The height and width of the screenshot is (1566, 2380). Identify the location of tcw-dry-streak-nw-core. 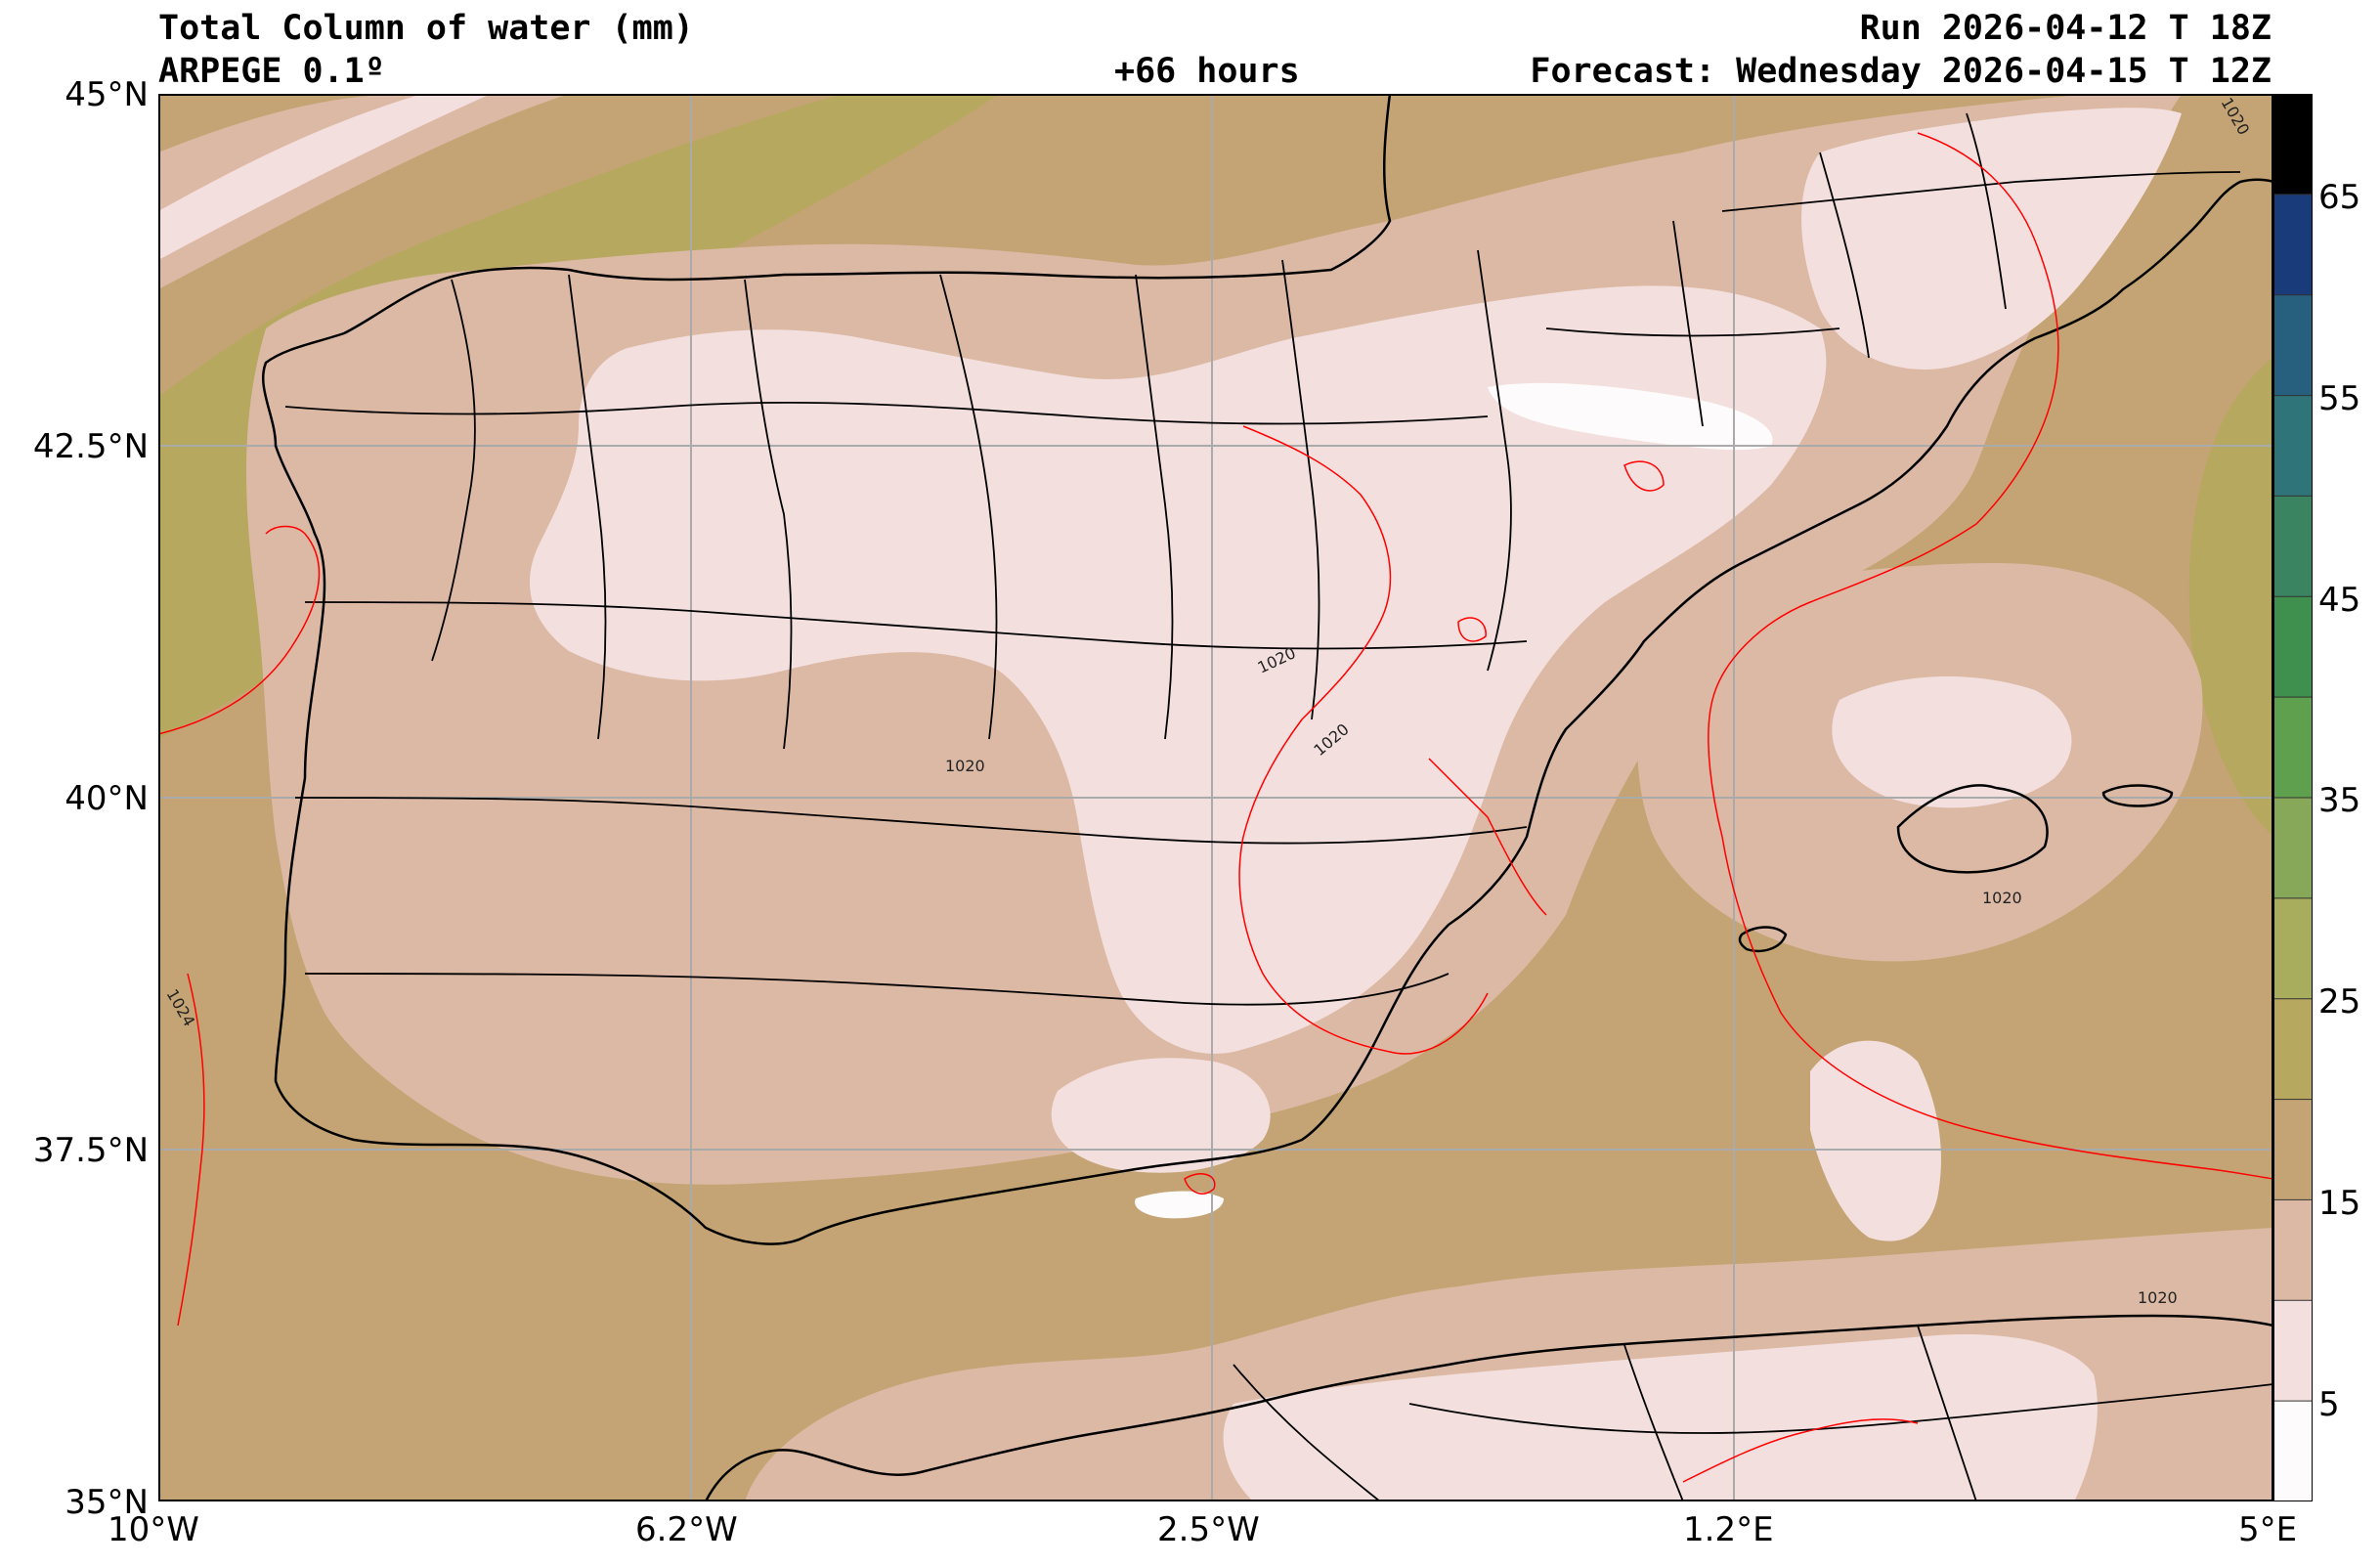
(324, 177).